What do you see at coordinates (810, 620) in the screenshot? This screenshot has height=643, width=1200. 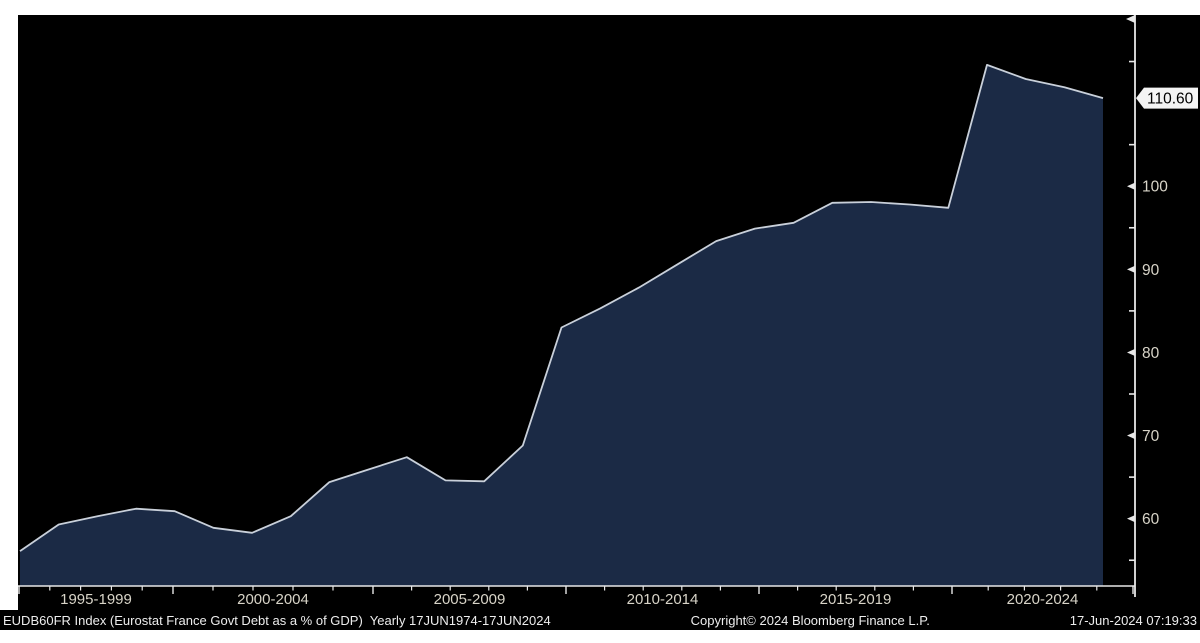 I see `footer-copyright: Copyright© 2024 Bloomberg Finance L.P.` at bounding box center [810, 620].